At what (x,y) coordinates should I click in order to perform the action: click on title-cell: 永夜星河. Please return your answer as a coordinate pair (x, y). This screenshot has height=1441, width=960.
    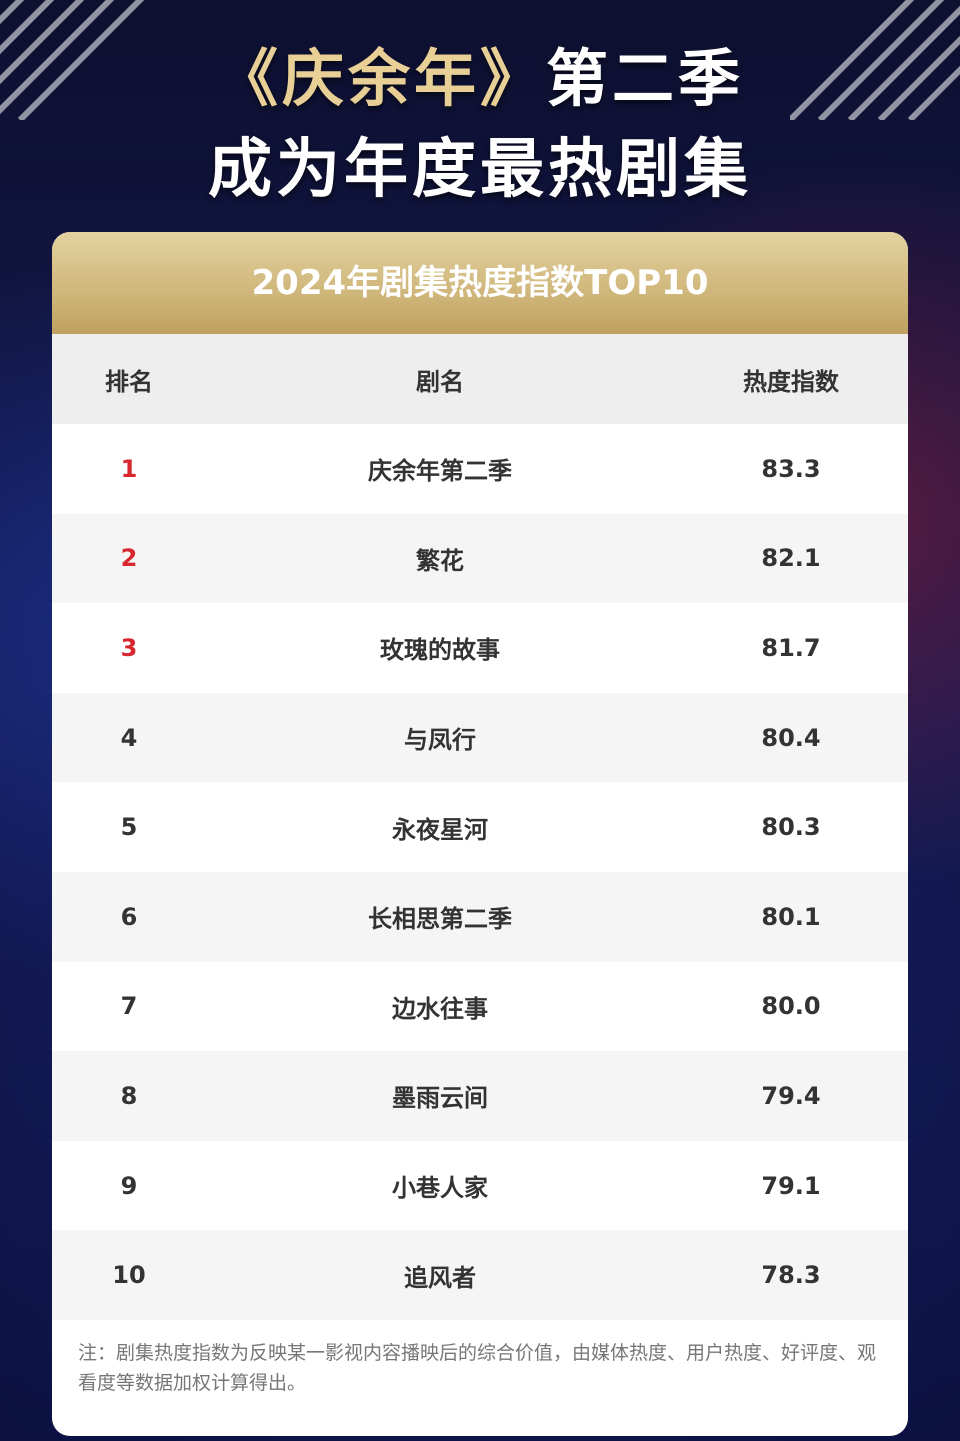
    Looking at the image, I should click on (440, 829).